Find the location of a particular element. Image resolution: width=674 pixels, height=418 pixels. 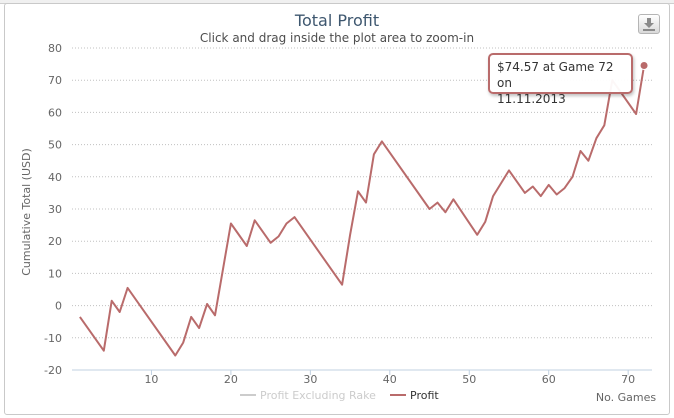

y-tick-label: 0 is located at coordinates (58, 306).